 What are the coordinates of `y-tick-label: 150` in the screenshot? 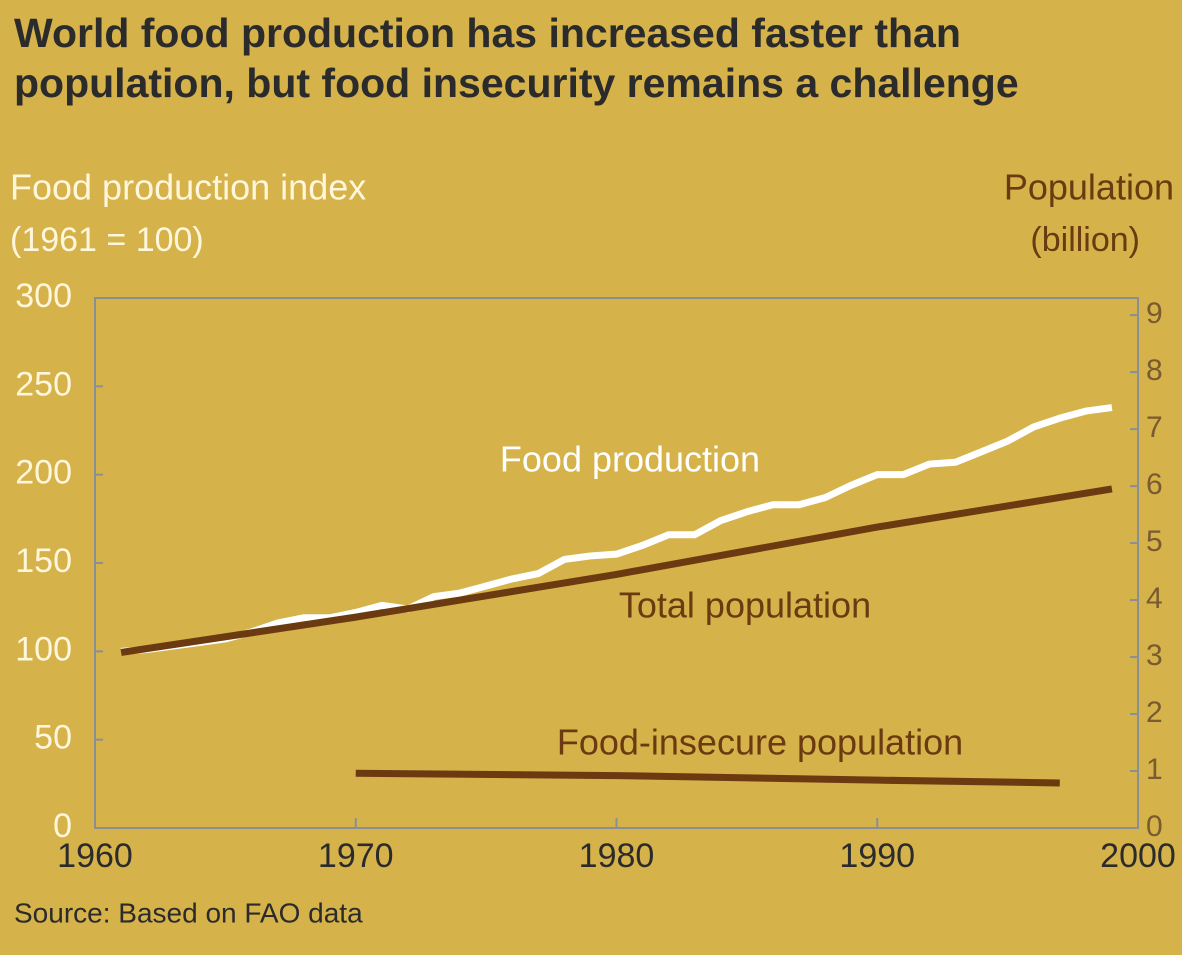 It's located at (43, 561).